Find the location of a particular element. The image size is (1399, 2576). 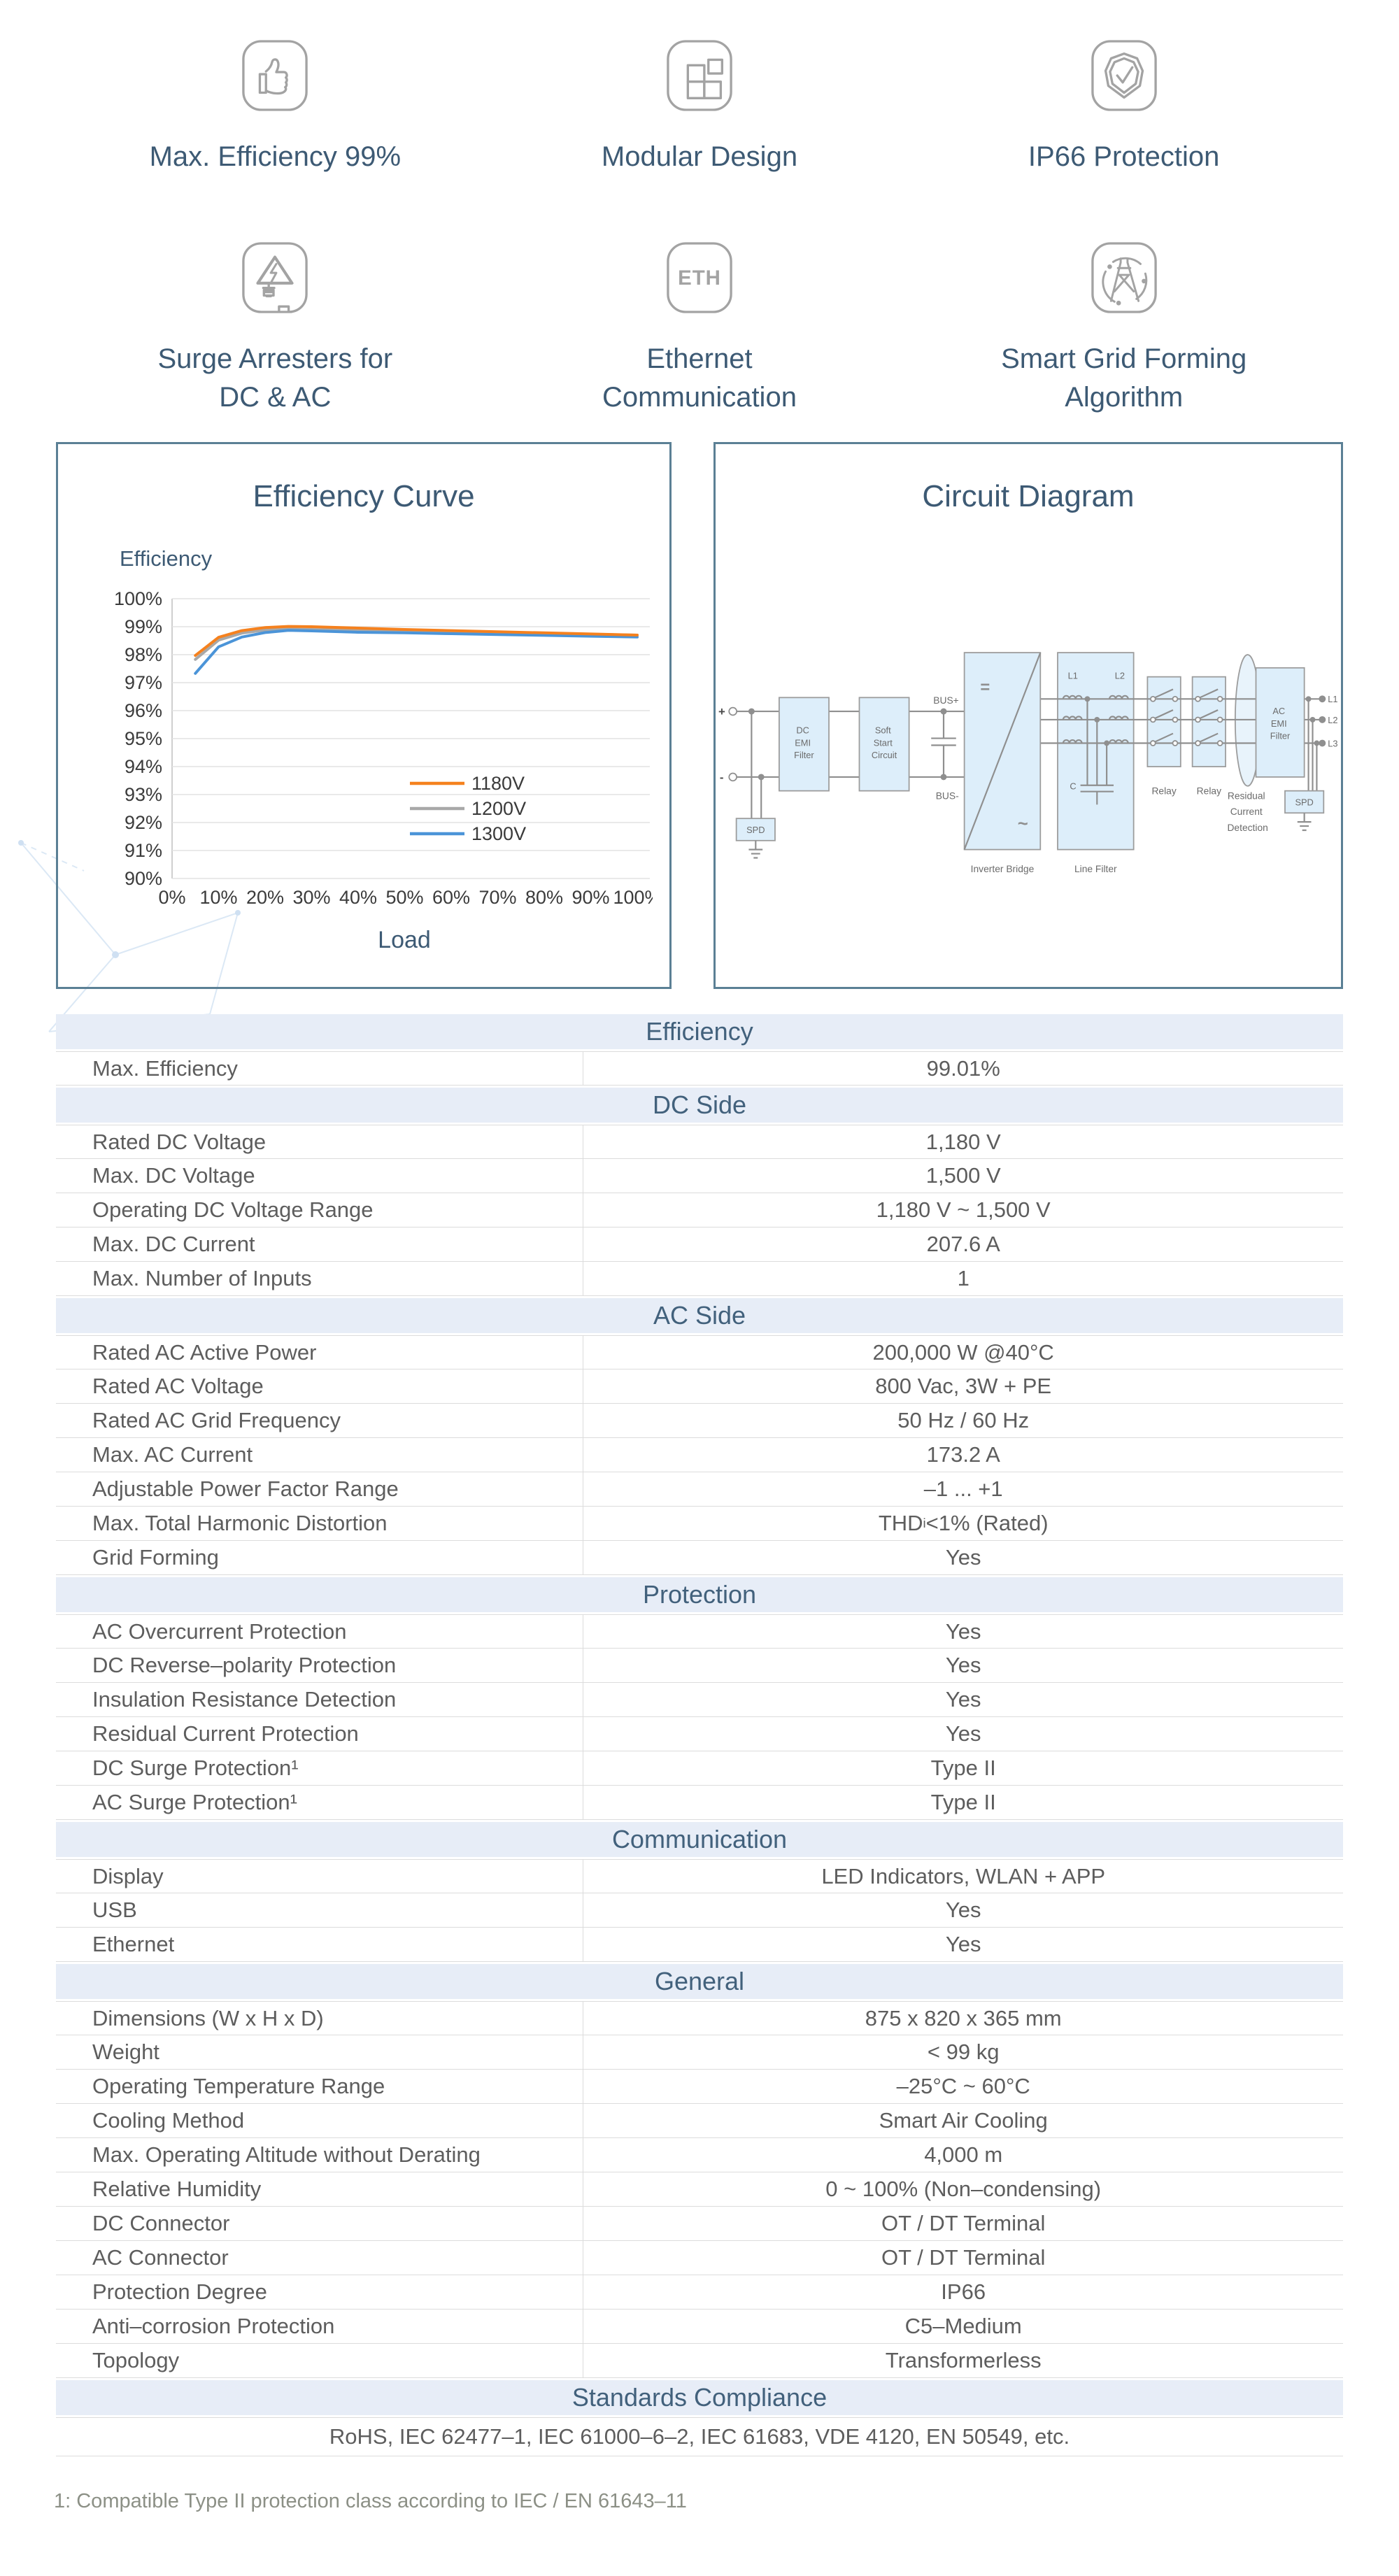

spec-label: Cooling Method is located at coordinates (320, 2120).